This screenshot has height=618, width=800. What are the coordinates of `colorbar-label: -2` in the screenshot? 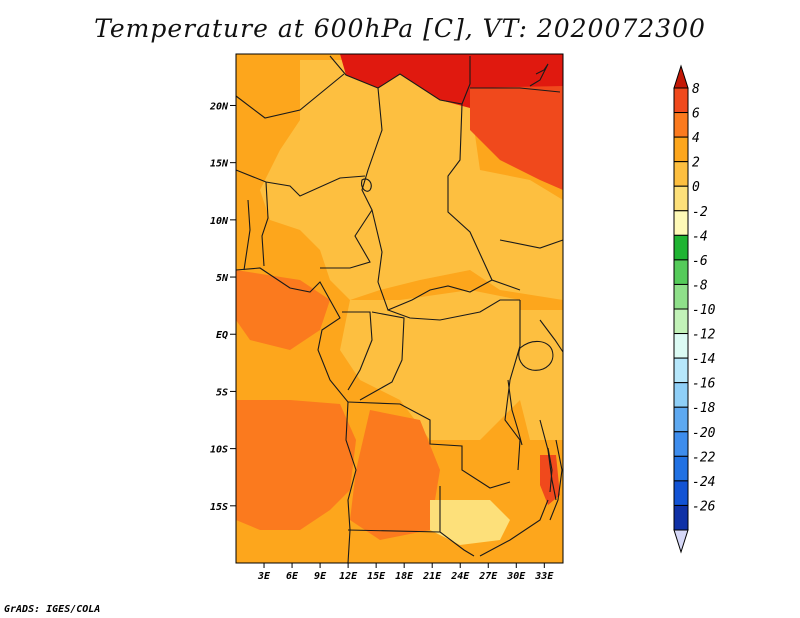 It's located at (700, 212).